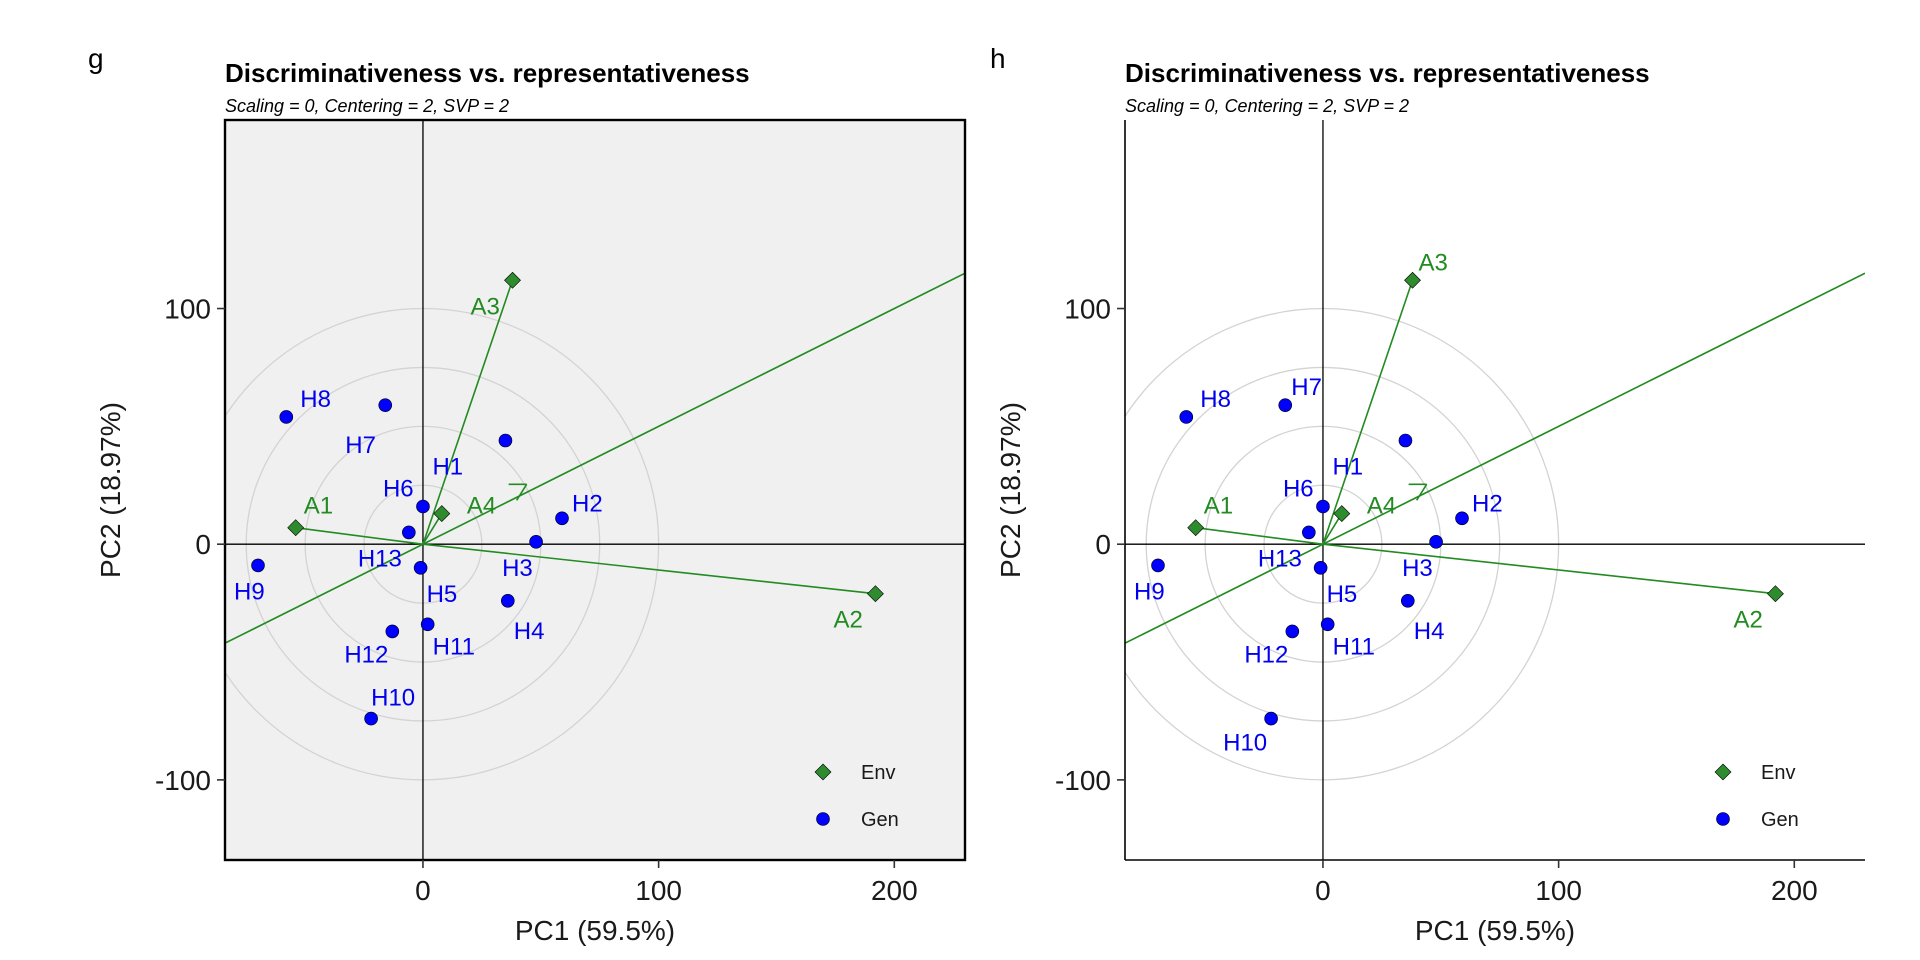 The height and width of the screenshot is (960, 1920). Describe the element at coordinates (529, 631) in the screenshot. I see `gen-label-h4: H4` at that location.